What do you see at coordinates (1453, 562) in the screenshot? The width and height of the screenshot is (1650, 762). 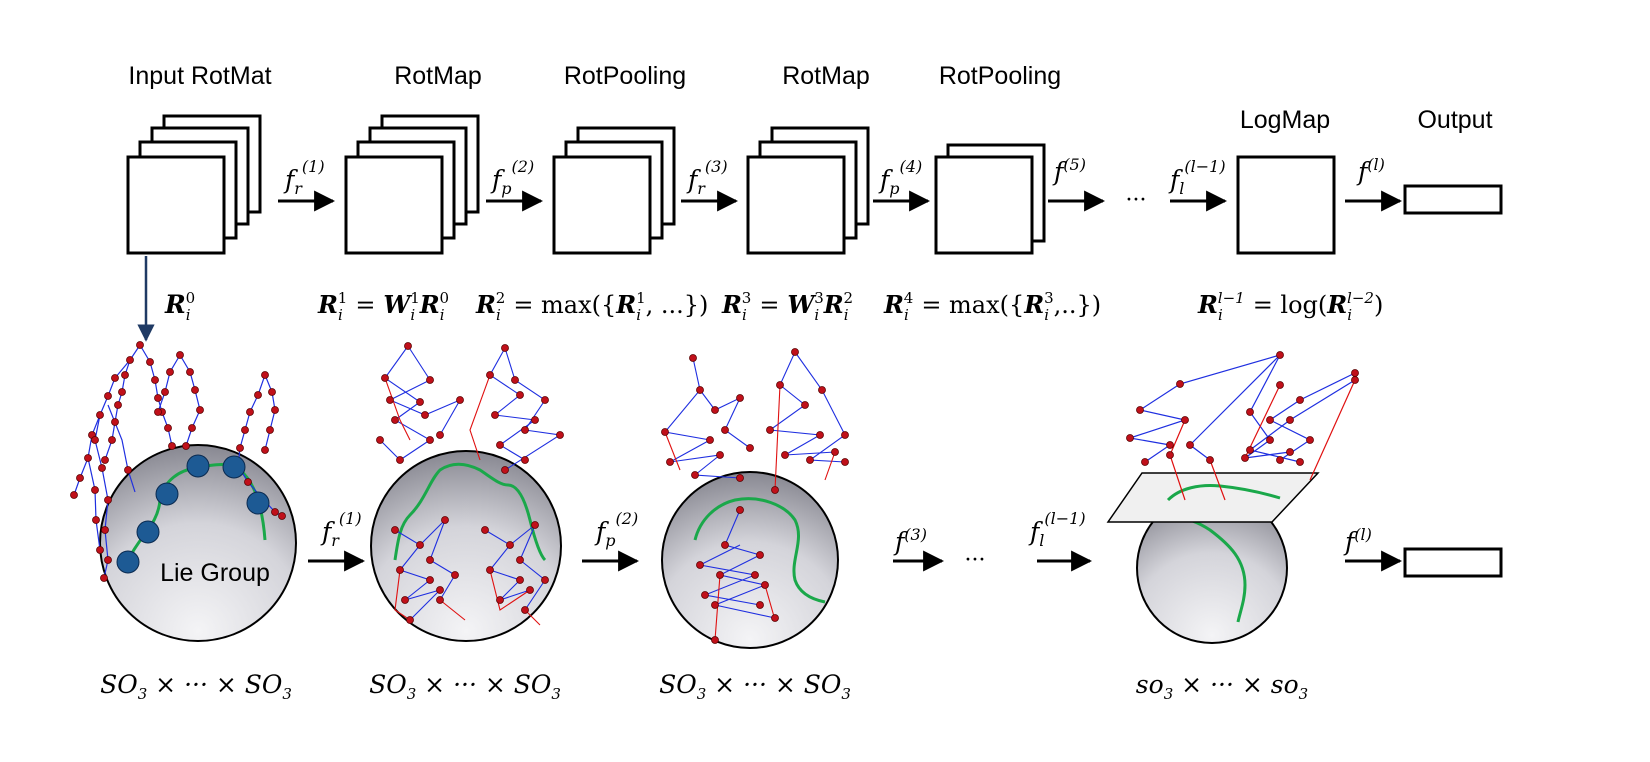 I see `output-box-bottom` at bounding box center [1453, 562].